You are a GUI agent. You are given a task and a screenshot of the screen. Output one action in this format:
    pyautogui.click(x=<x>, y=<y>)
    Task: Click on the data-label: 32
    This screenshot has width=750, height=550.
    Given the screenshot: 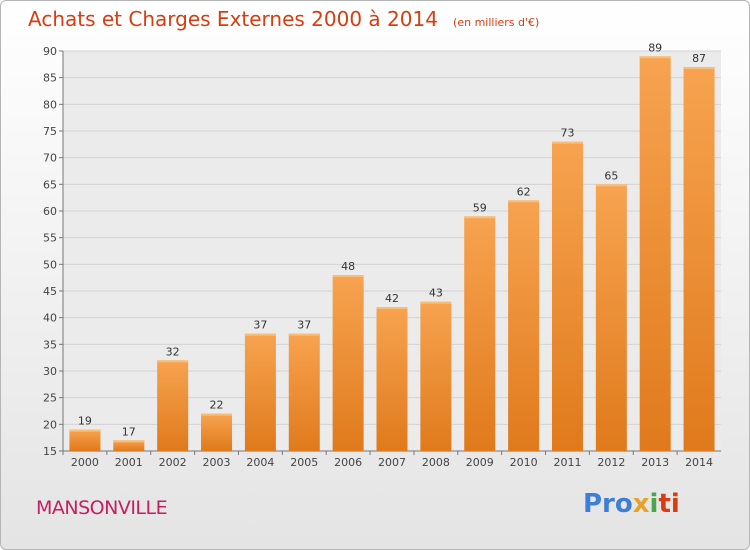 What is the action you would take?
    pyautogui.click(x=173, y=351)
    